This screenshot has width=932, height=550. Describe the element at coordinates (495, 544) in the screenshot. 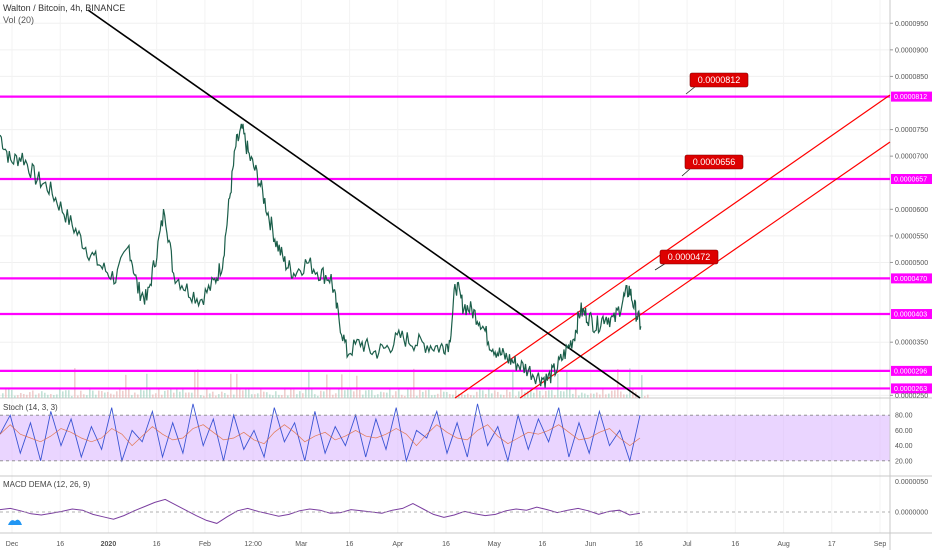

I see `time-tick-label: May` at that location.